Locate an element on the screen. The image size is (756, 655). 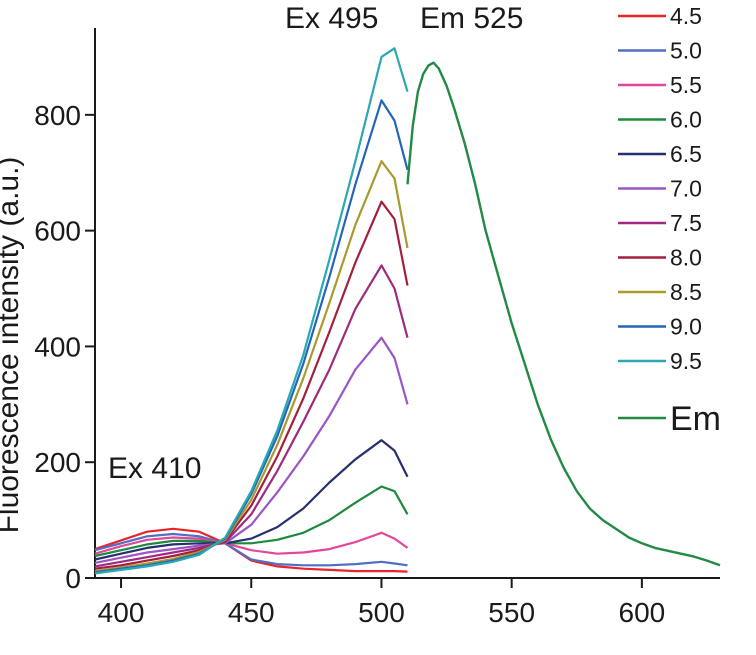
y-tick-label: 0 is located at coordinates (73, 578).